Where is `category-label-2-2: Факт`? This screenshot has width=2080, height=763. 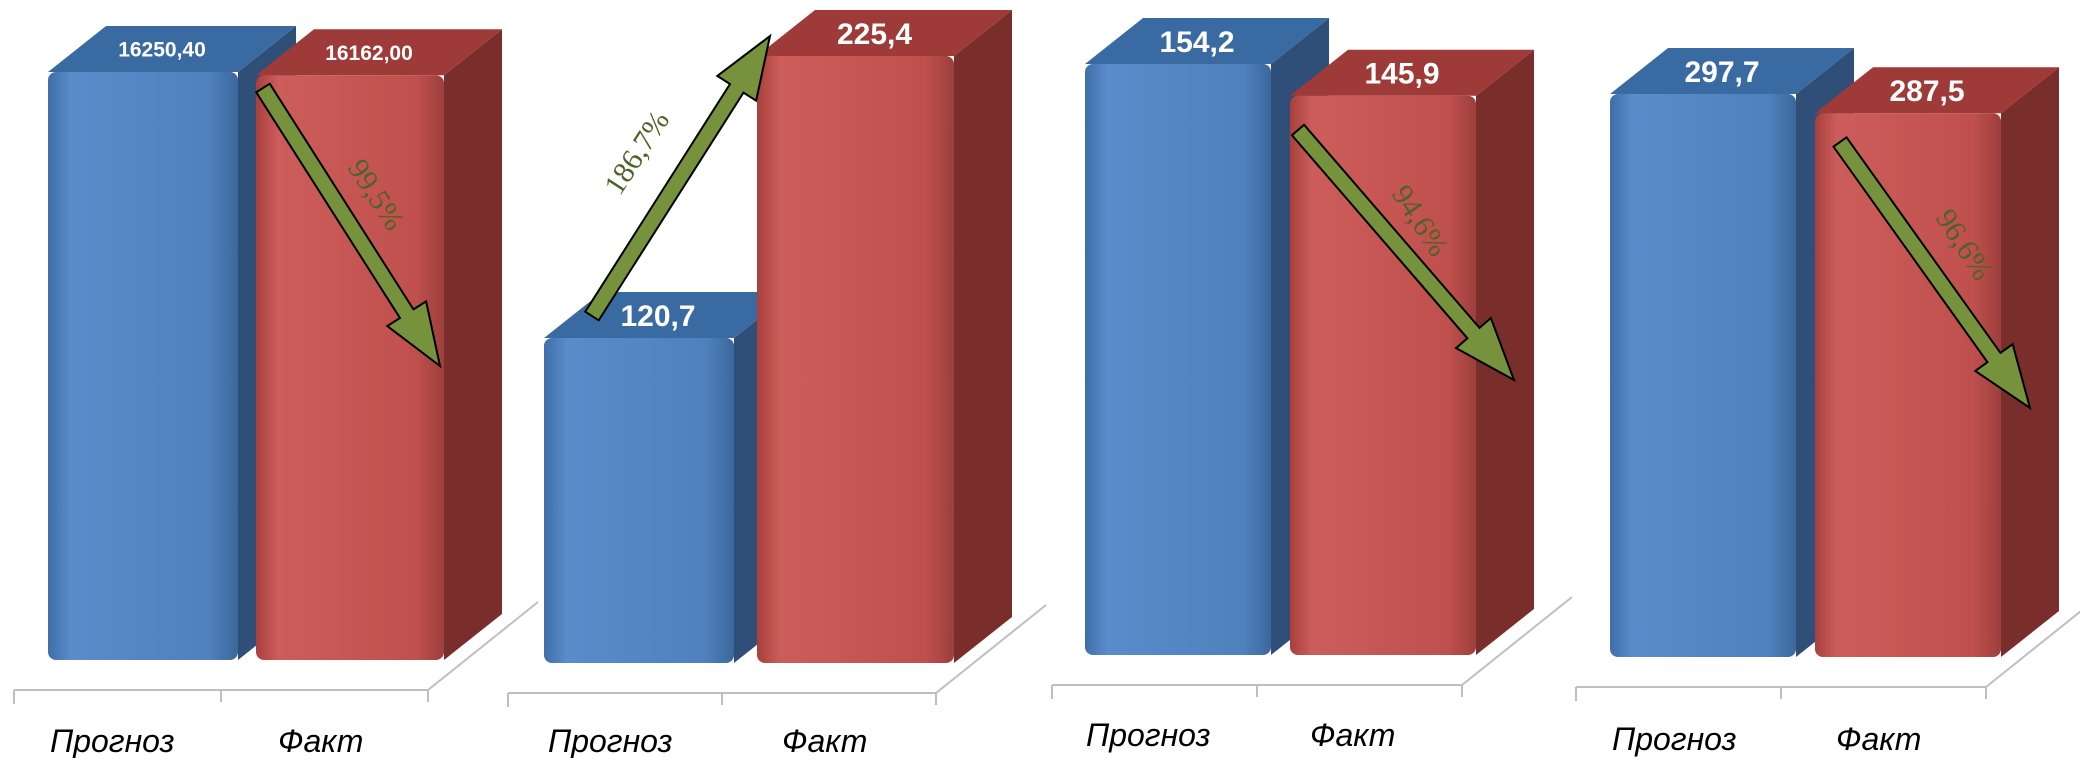 category-label-2-2: Факт is located at coordinates (824, 740).